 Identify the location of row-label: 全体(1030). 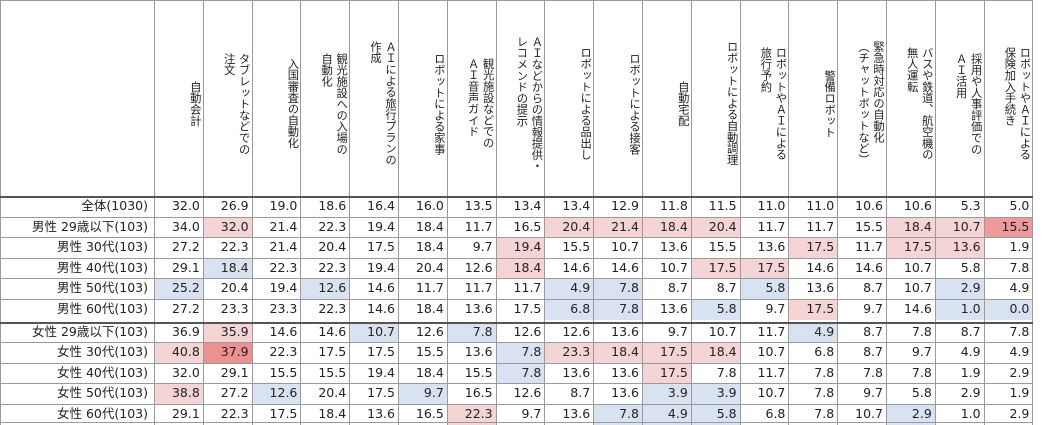
(114, 205).